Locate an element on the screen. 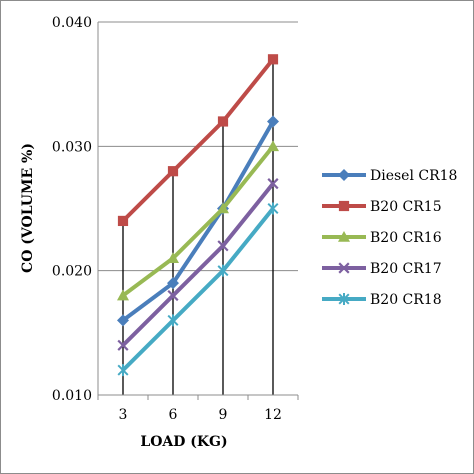 This screenshot has width=474, height=474. legend-label: Diesel CR18 is located at coordinates (413, 176).